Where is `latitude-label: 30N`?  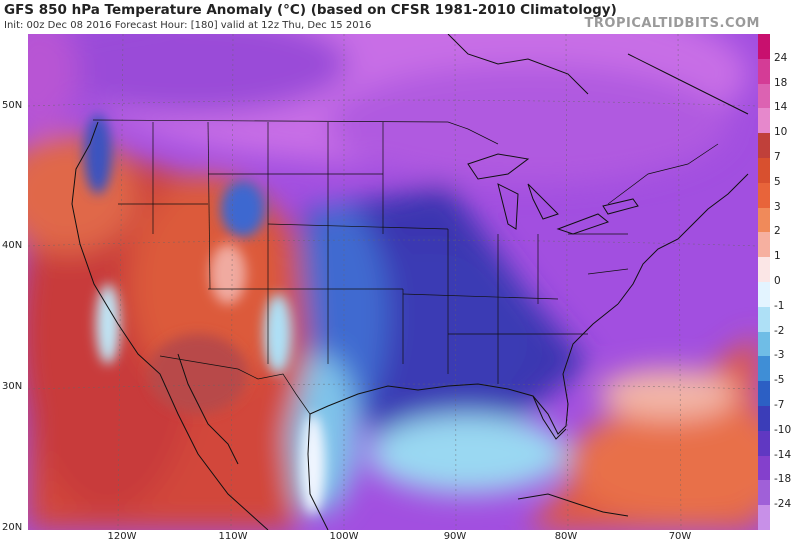
latitude-label: 30N is located at coordinates (12, 386).